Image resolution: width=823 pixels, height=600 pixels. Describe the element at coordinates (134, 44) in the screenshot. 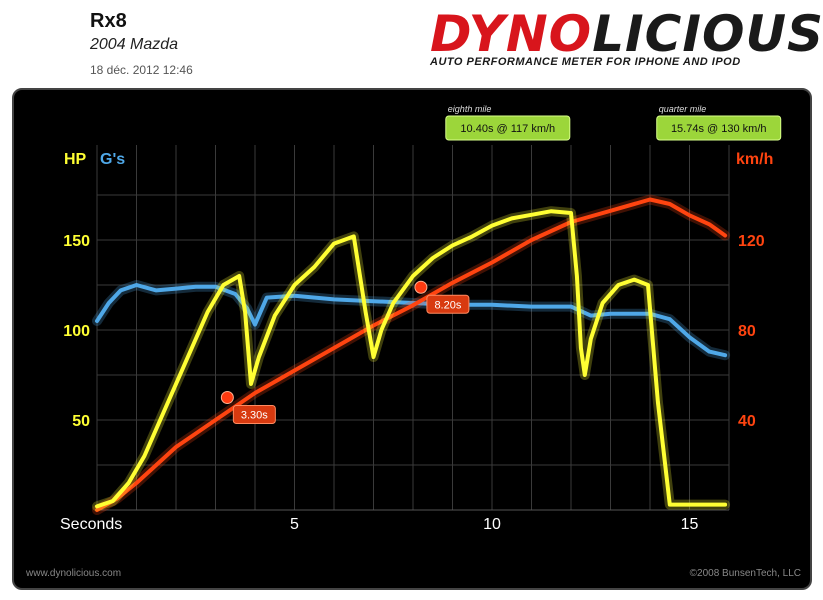

I see `car-model: 2004 Mazda` at that location.